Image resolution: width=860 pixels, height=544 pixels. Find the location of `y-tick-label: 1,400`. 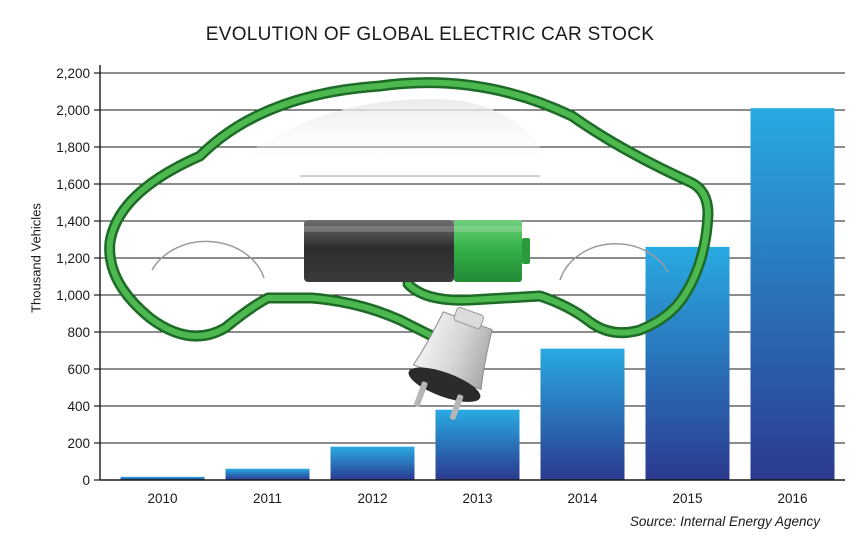

y-tick-label: 1,400 is located at coordinates (73, 221).